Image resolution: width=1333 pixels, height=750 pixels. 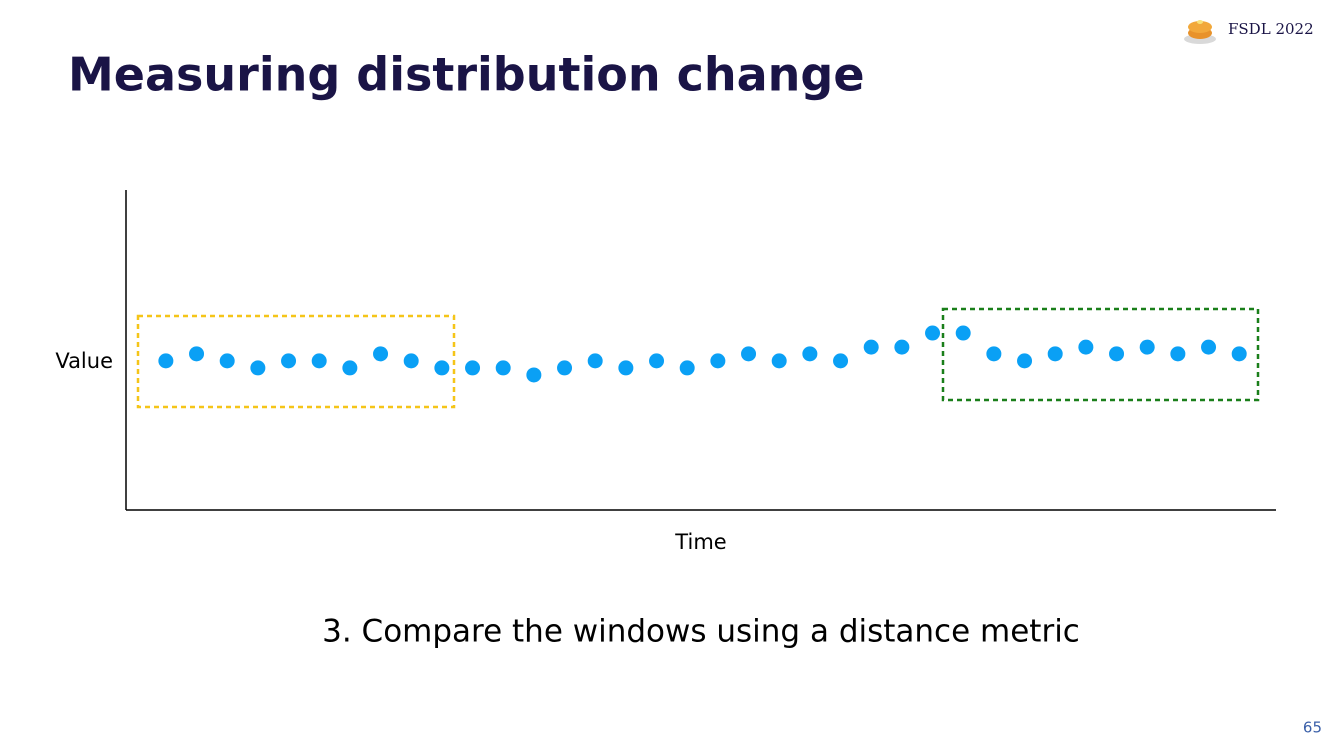 I want to click on x-axis-label: Time, so click(x=700, y=542).